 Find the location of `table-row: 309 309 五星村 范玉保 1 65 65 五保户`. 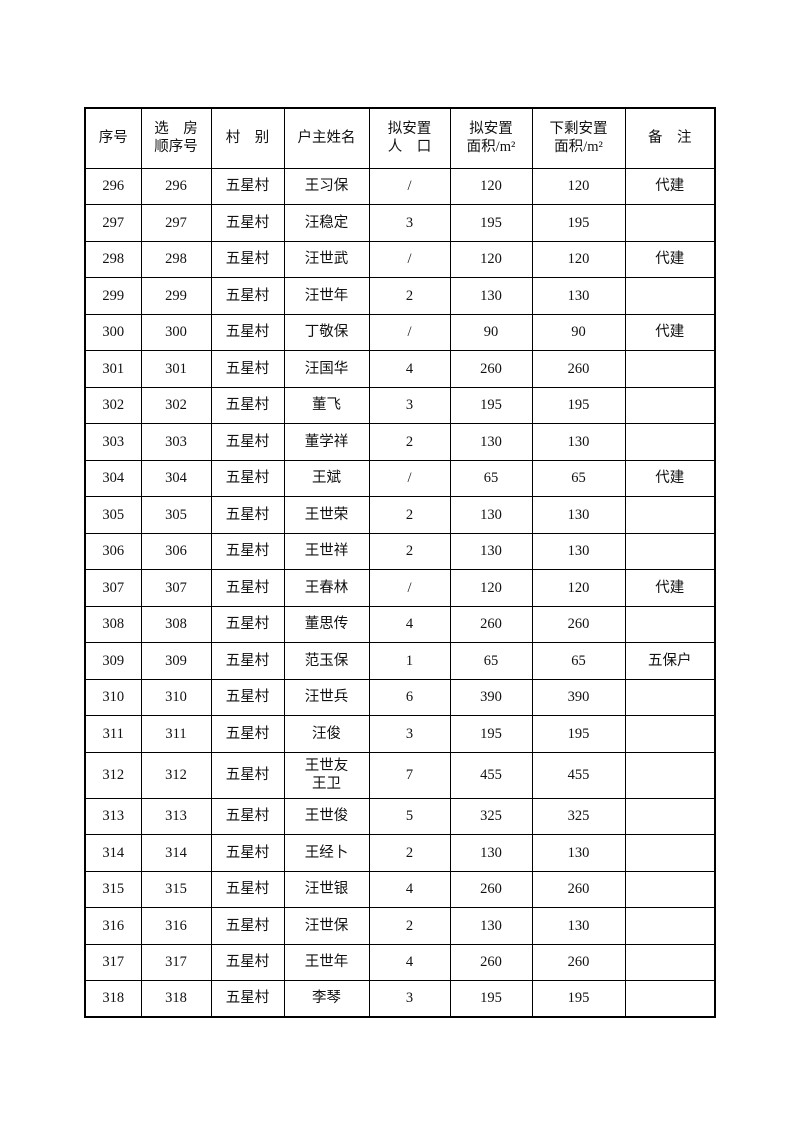

table-row: 309 309 五星村 范玉保 1 65 65 五保户 is located at coordinates (400, 661).